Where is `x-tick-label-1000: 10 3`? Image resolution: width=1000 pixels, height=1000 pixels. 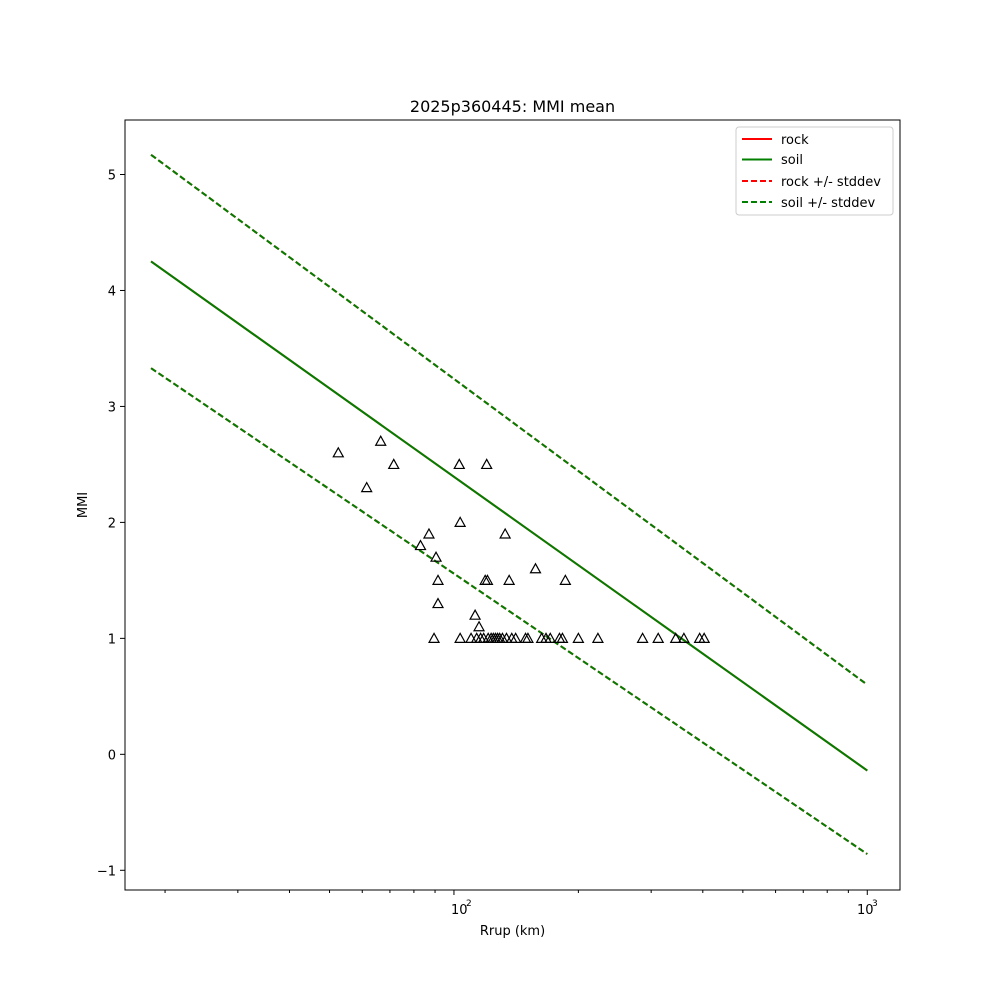
x-tick-label-1000: 10 3 is located at coordinates (867, 908).